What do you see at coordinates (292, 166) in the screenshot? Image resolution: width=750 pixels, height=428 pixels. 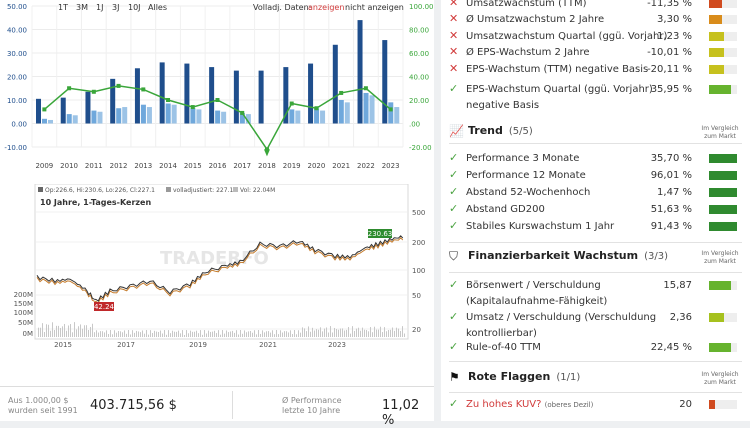 I see `x-tick: 2019` at bounding box center [292, 166].